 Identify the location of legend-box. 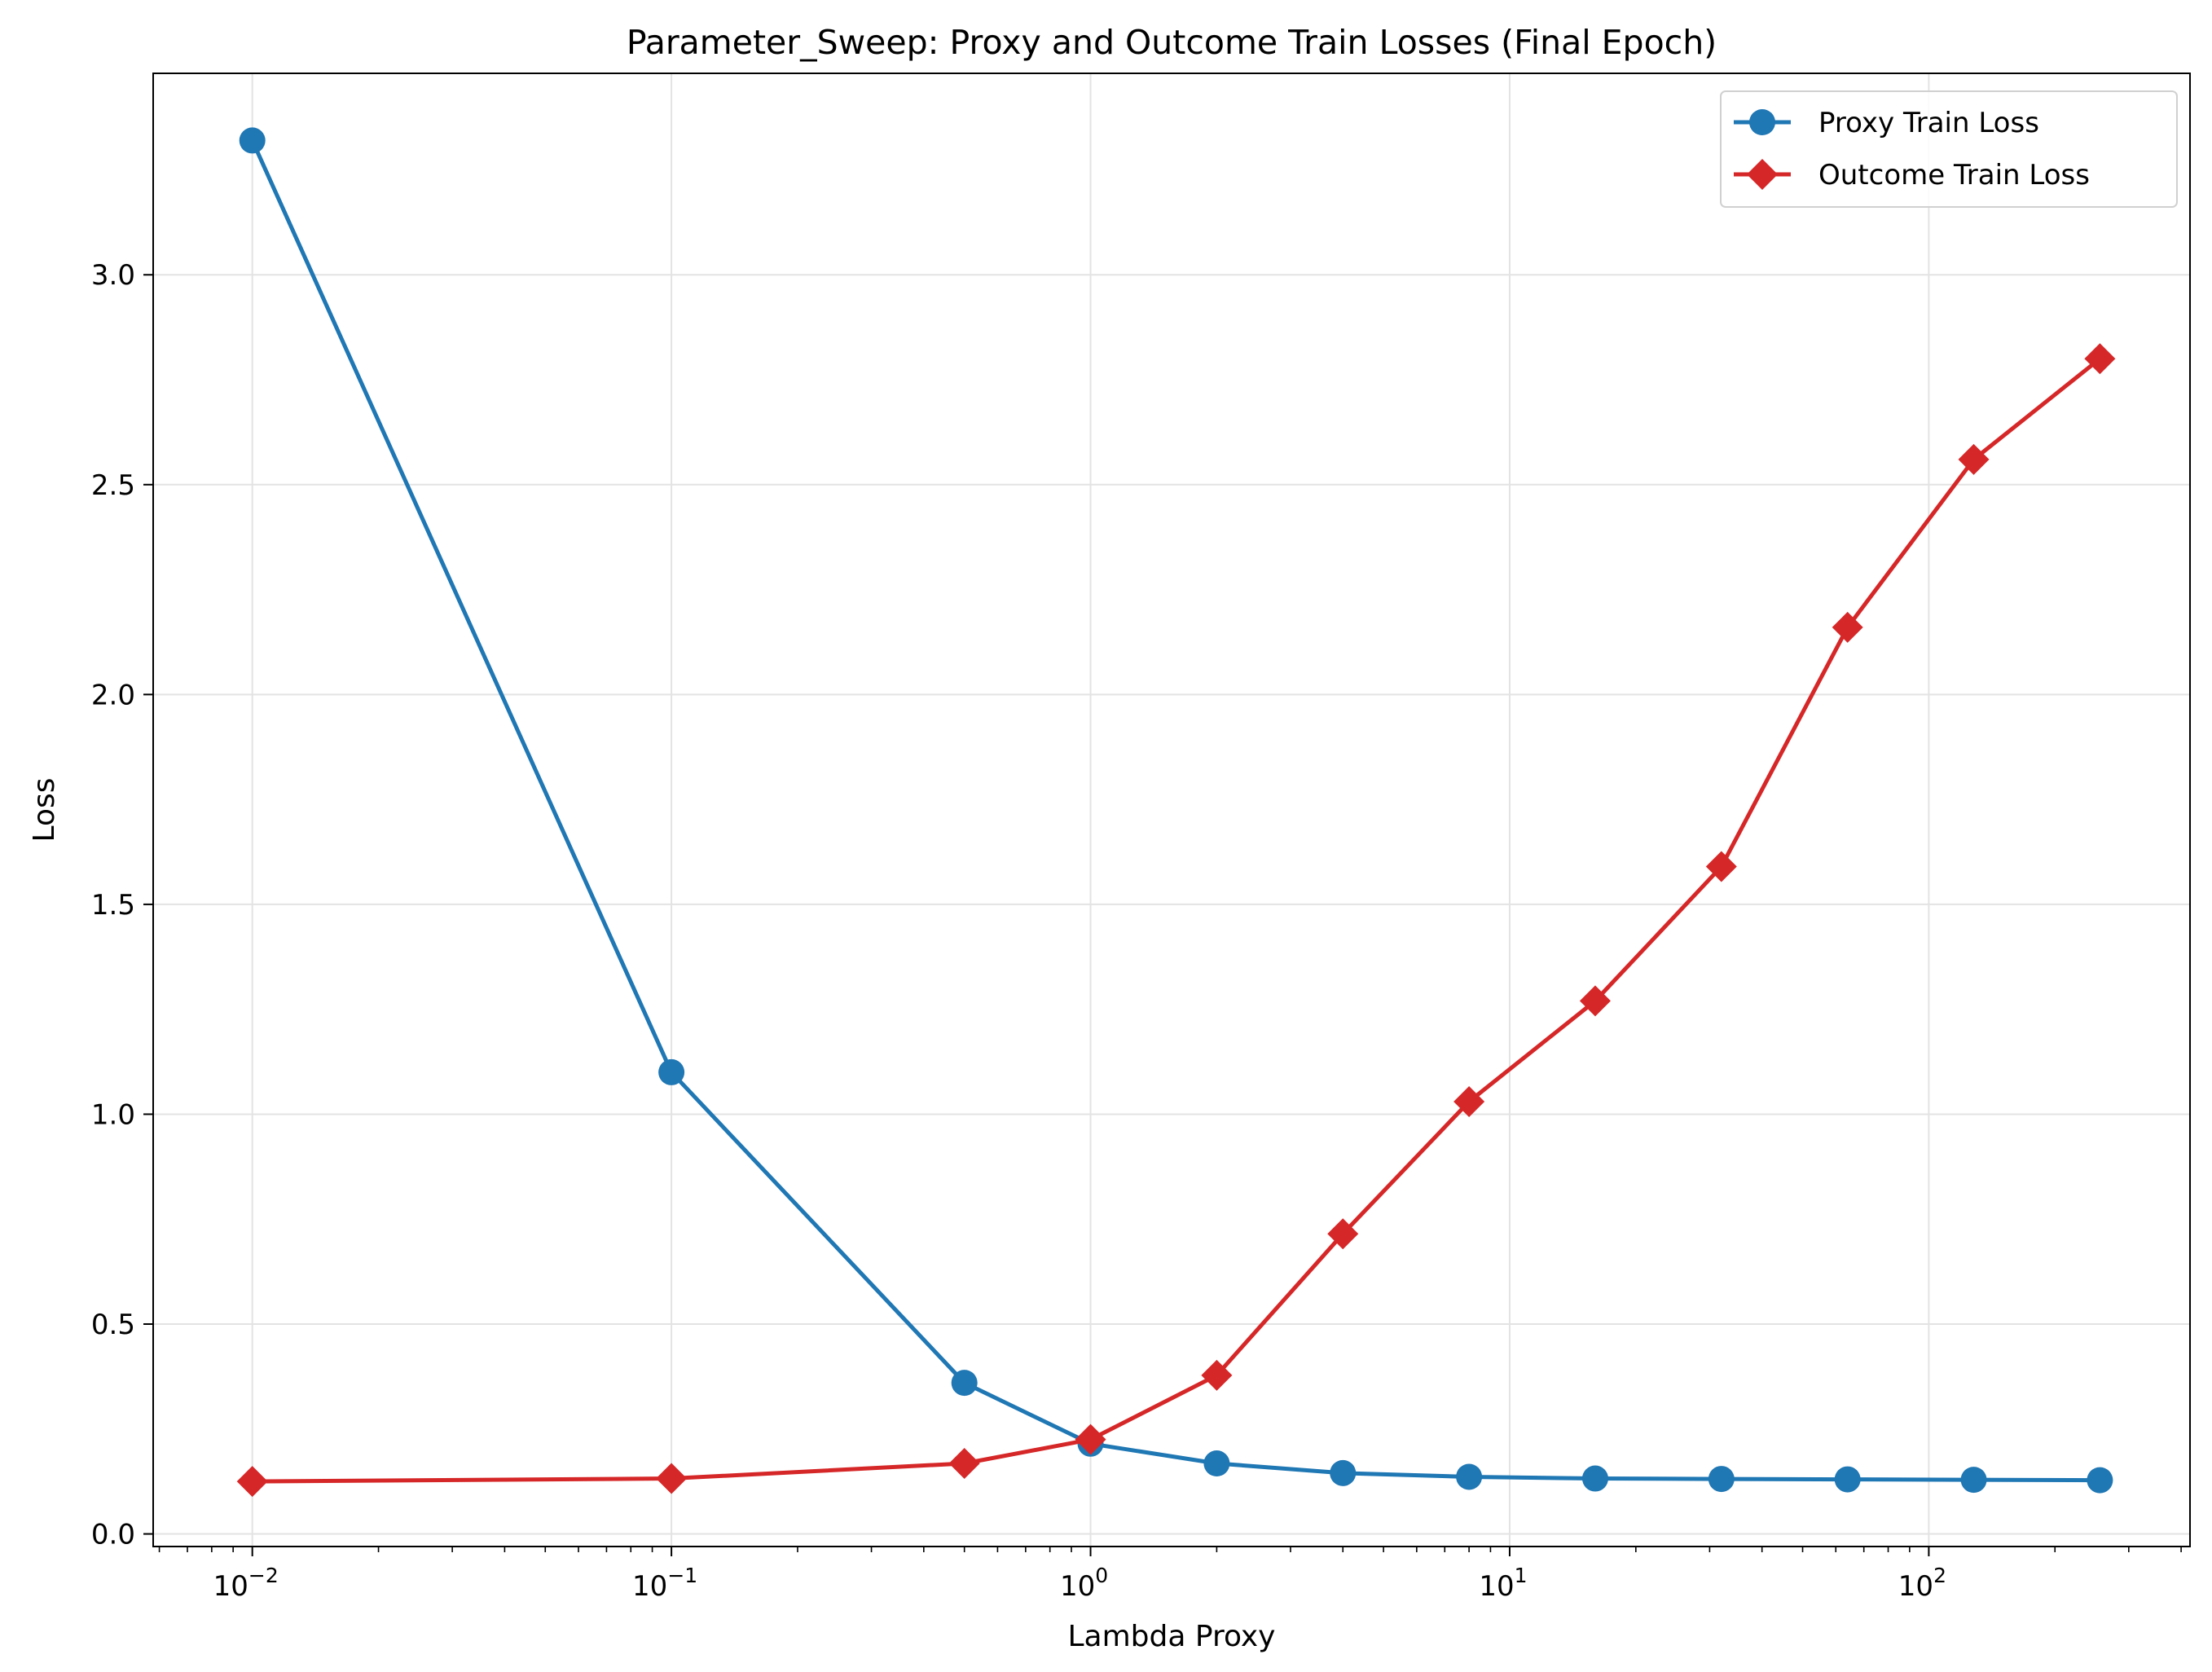
(1949, 149).